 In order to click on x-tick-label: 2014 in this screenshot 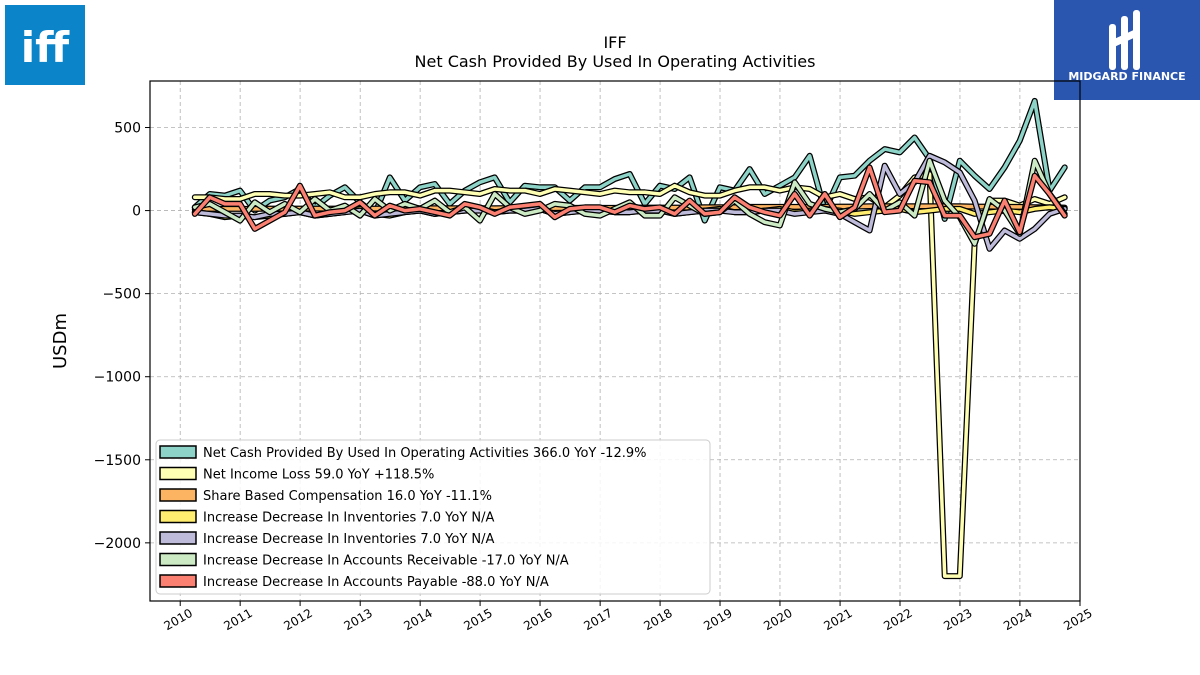, I will do `click(417, 619)`.